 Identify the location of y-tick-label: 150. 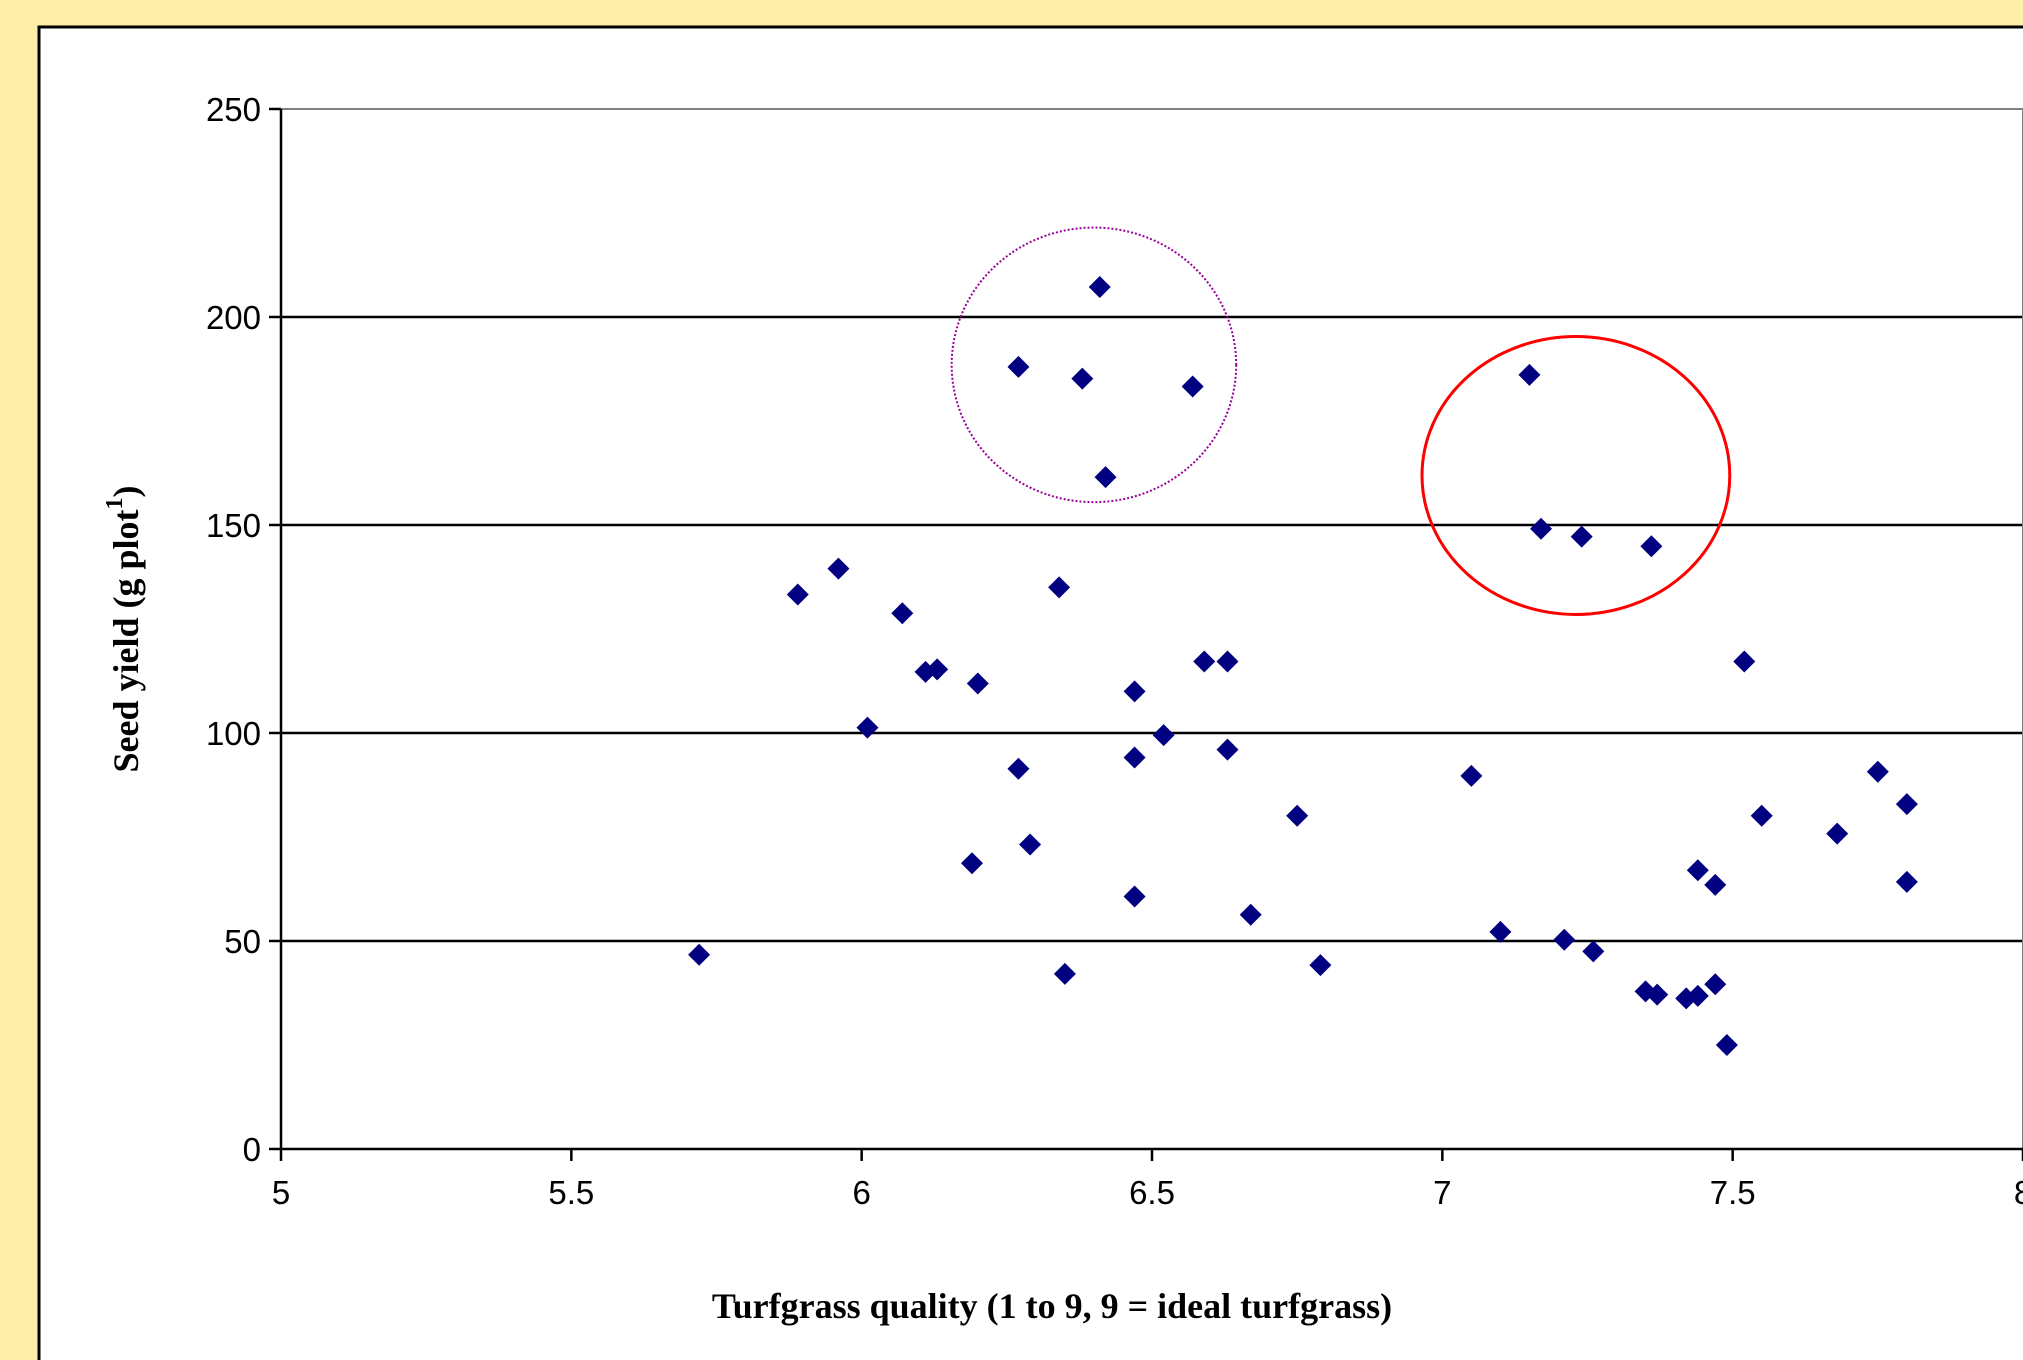
(233, 525).